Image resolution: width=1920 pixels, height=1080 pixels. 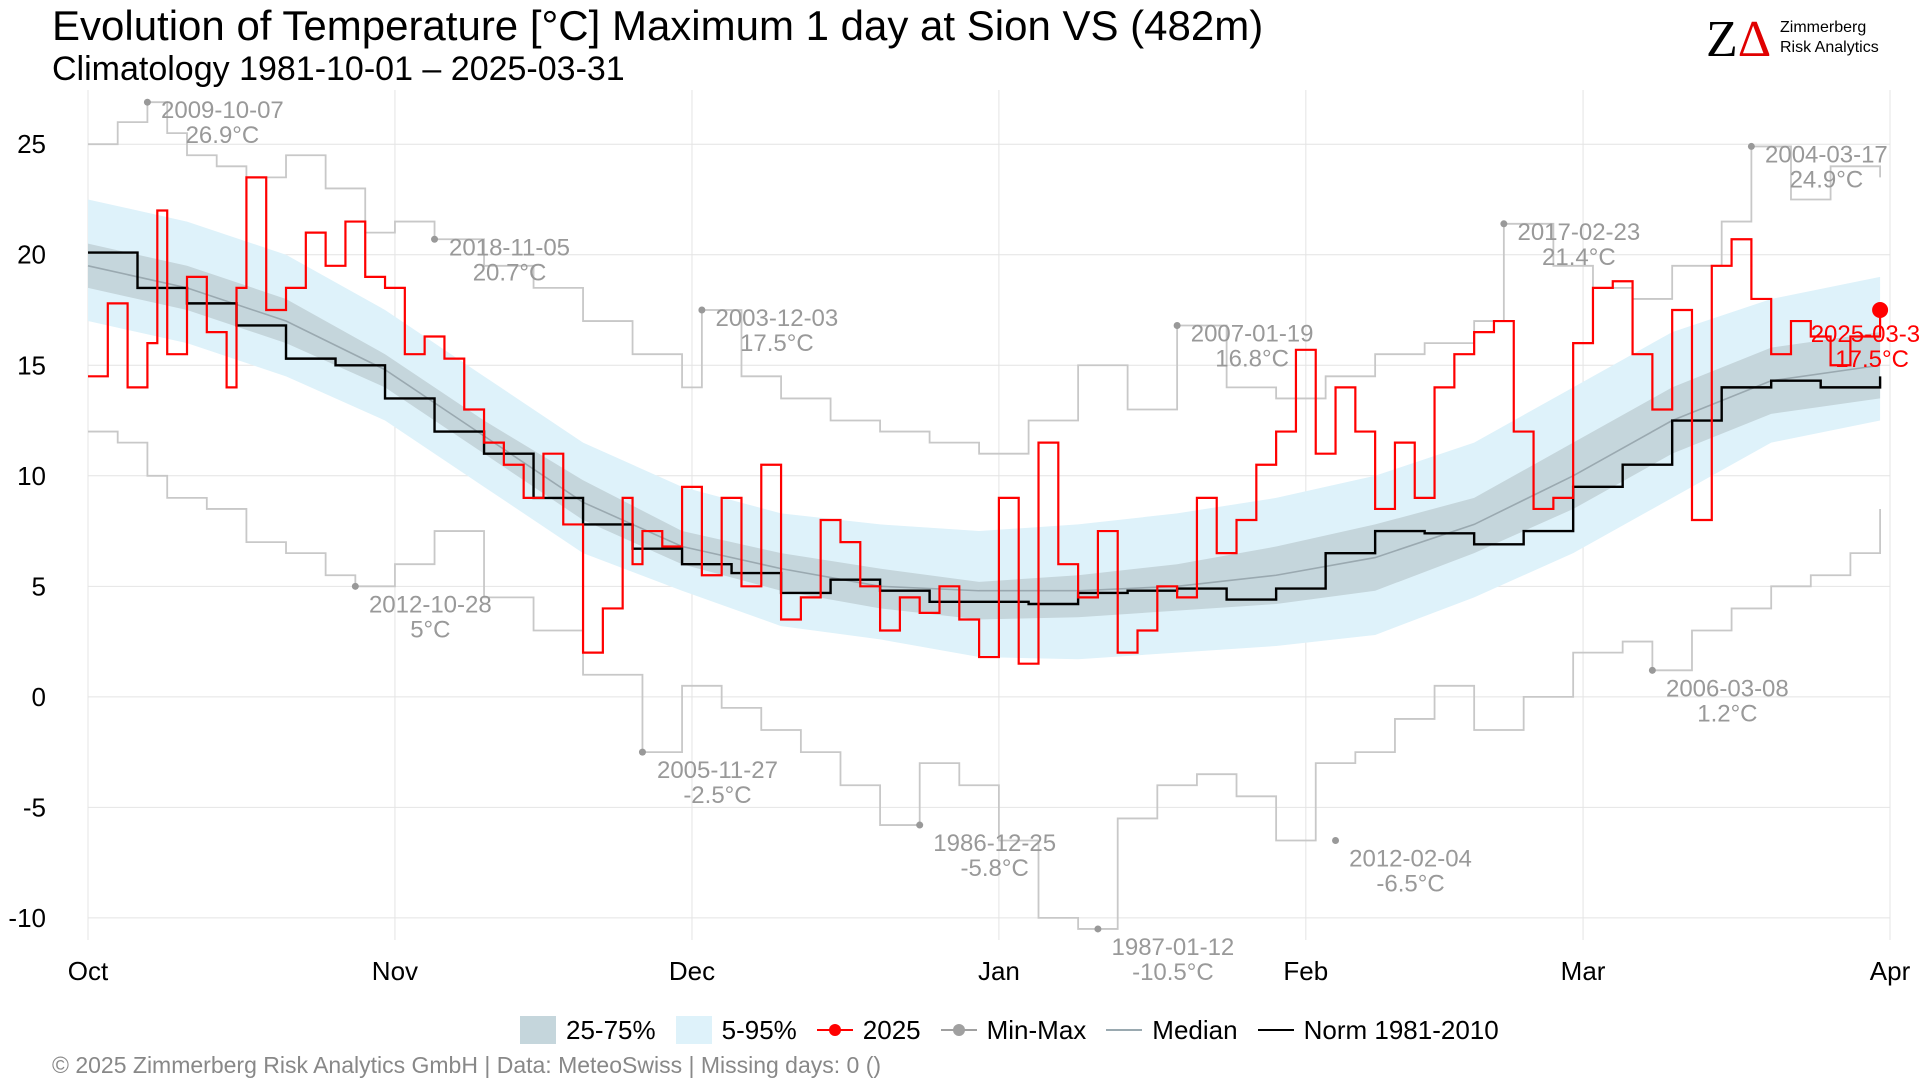 I want to click on legend-key-2025, so click(x=834, y=1030).